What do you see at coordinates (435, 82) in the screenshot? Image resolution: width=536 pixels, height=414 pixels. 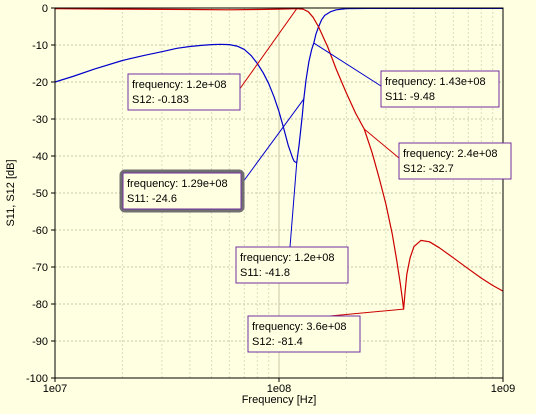 I see `datatip-text: frequency: 1.43e+08` at bounding box center [435, 82].